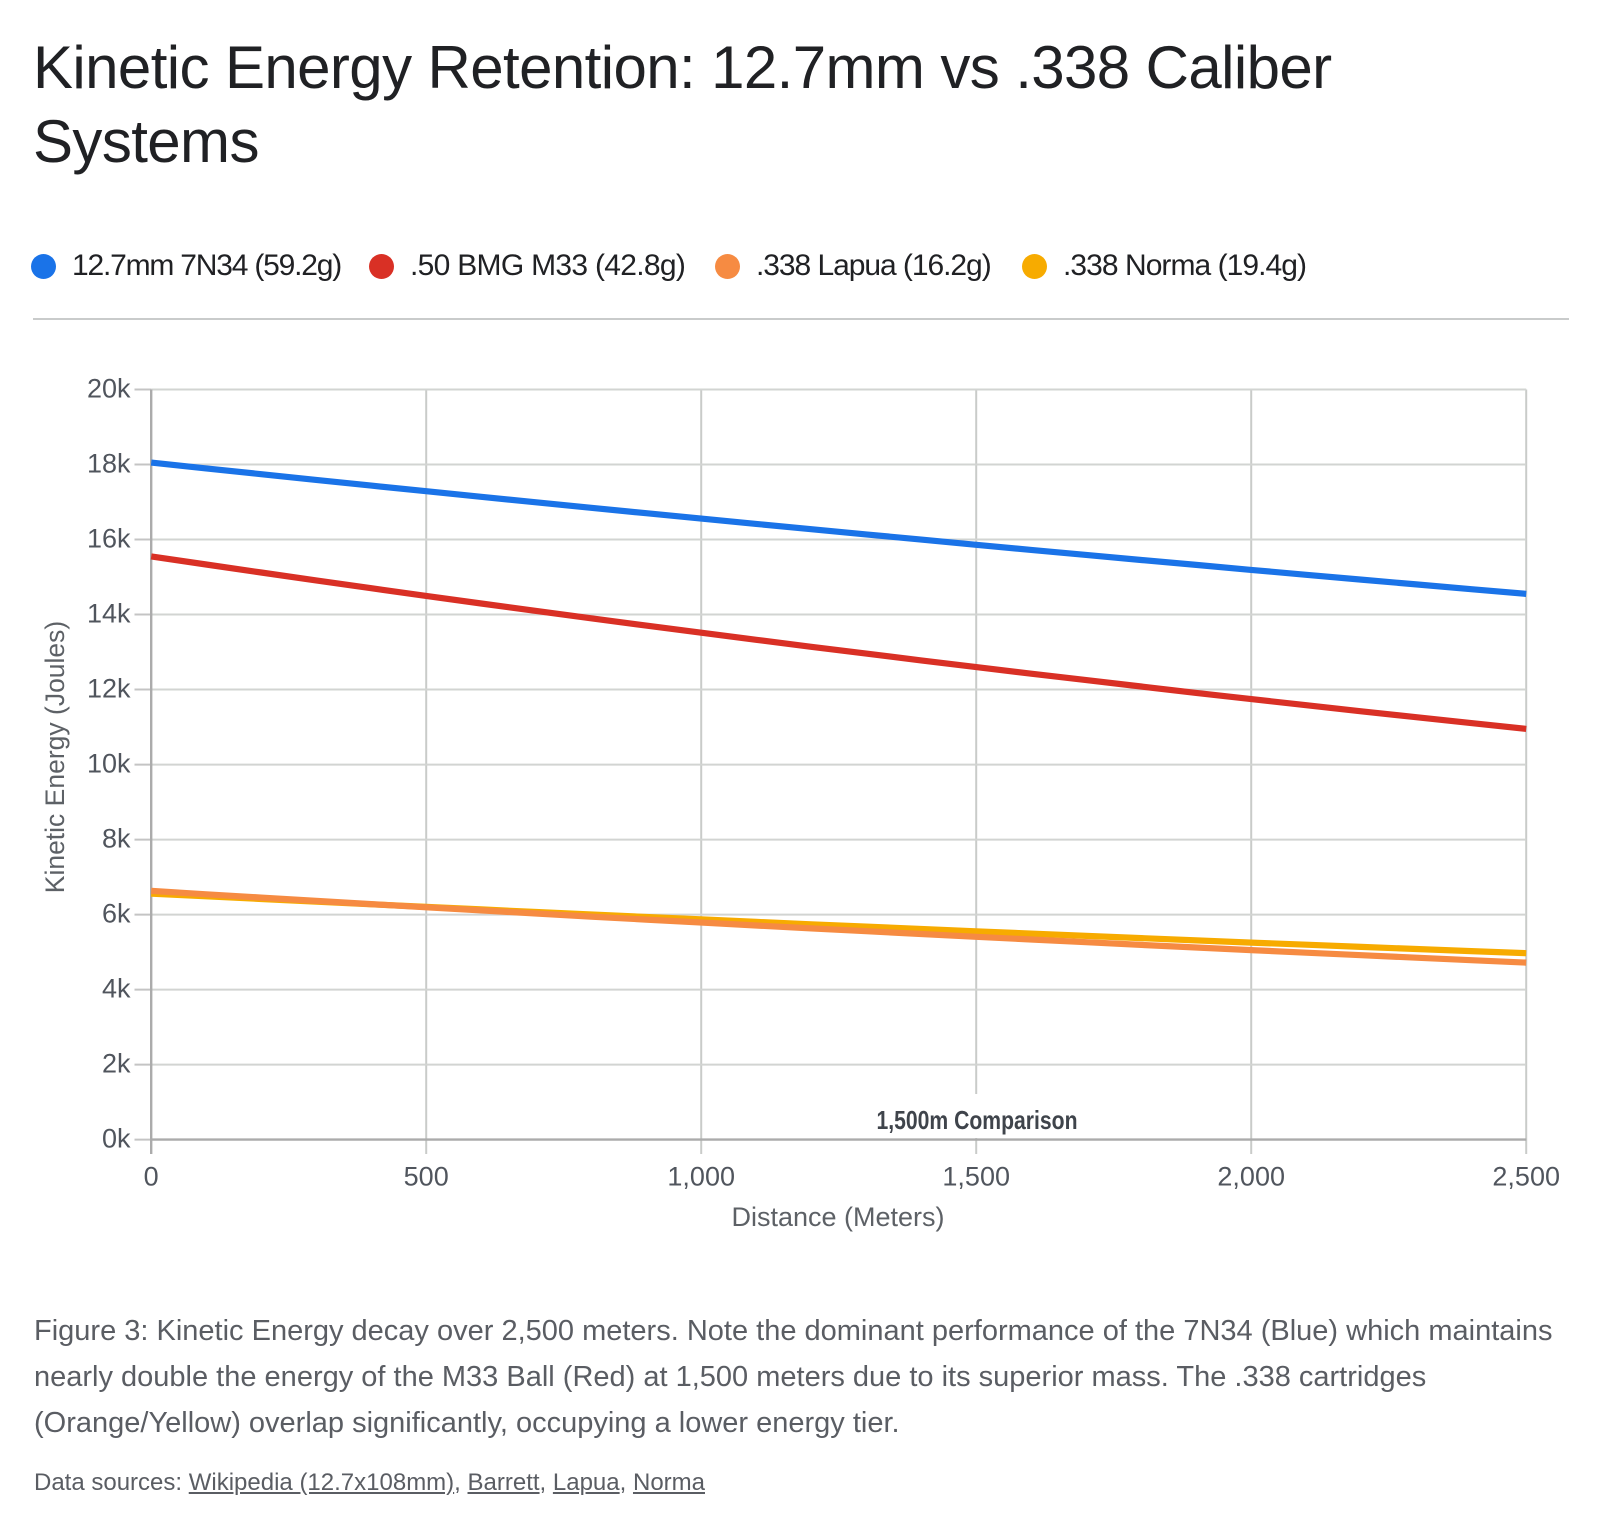 The height and width of the screenshot is (1534, 1600). Describe the element at coordinates (109, 389) in the screenshot. I see `svg-text: 20k` at that location.